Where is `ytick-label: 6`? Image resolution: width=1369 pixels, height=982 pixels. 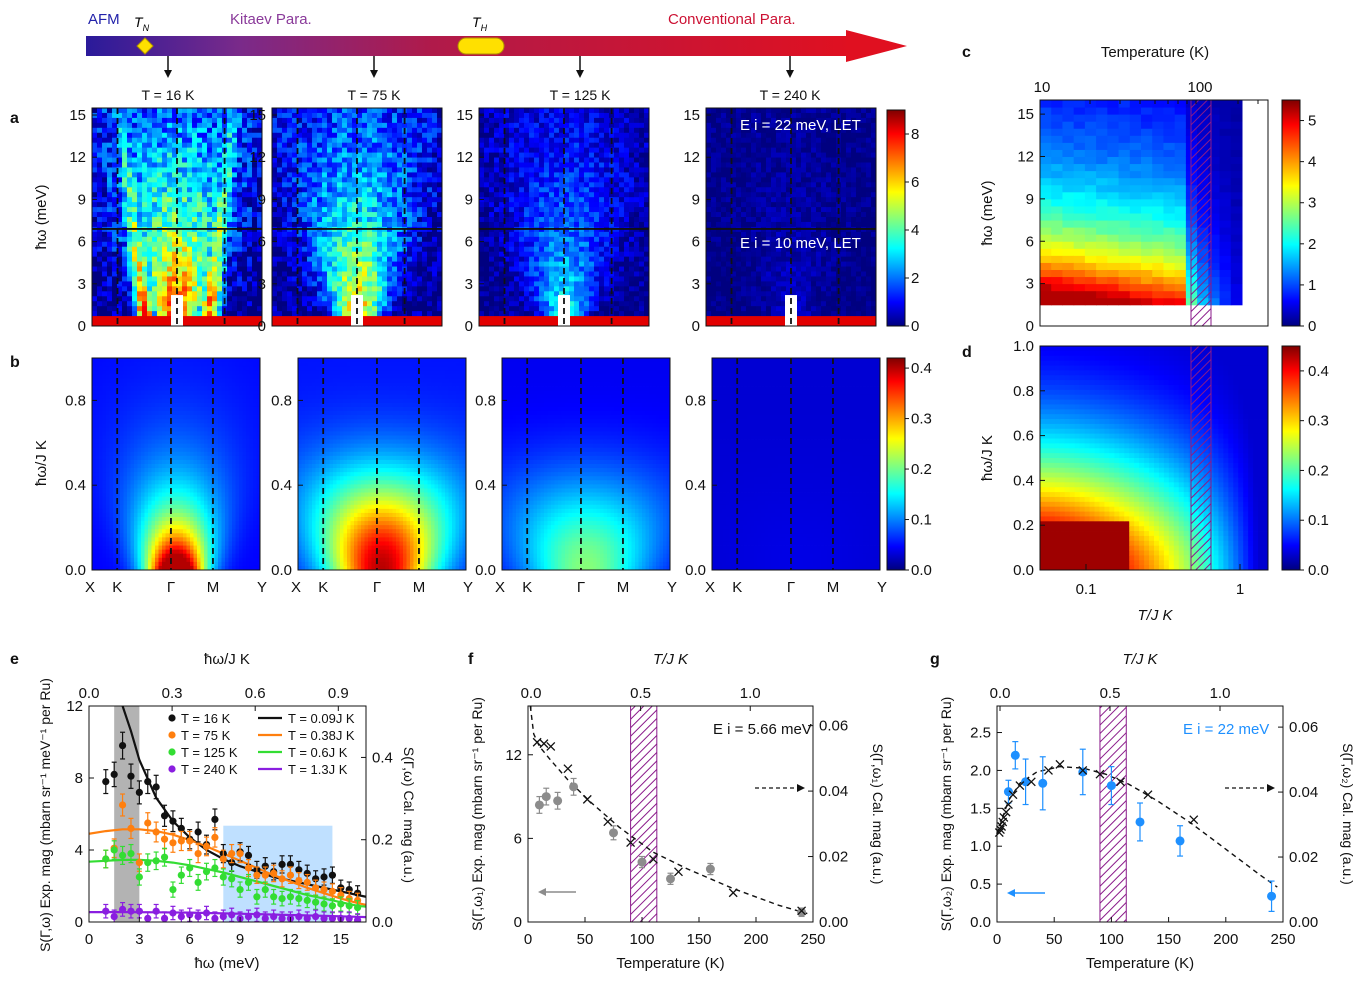
ytick-label: 6 is located at coordinates (469, 242).